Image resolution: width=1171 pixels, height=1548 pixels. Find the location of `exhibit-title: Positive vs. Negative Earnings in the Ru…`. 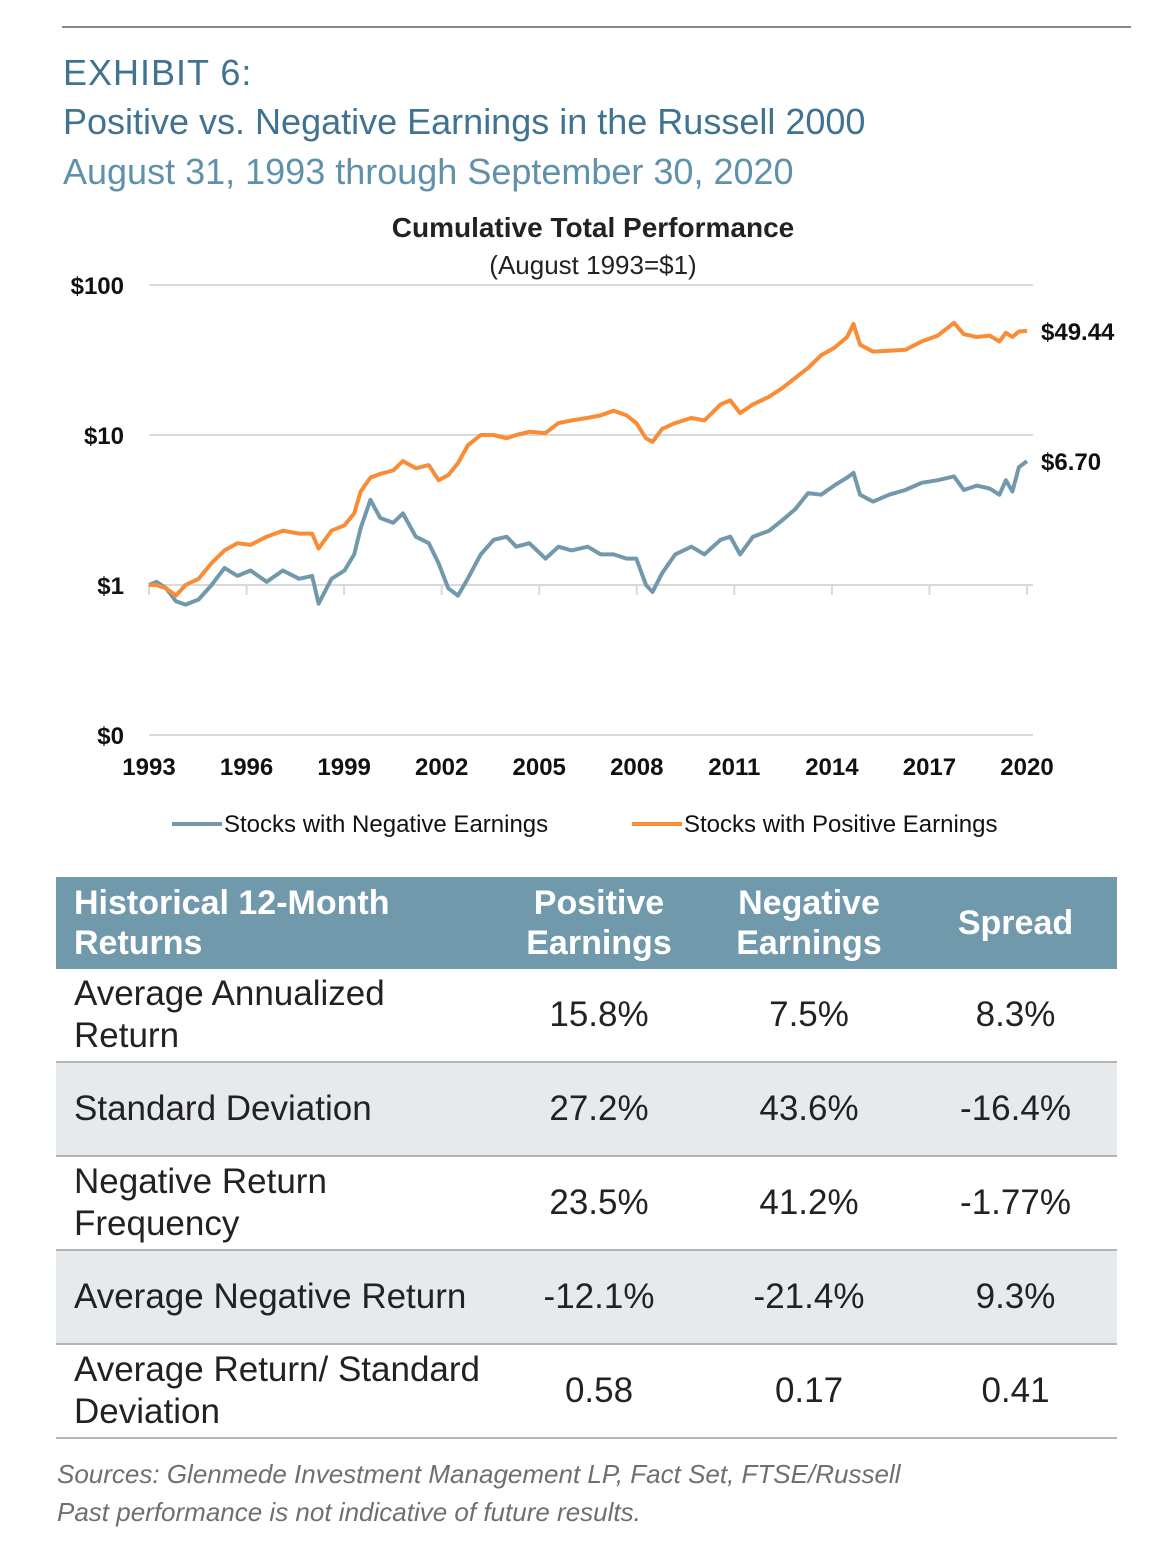

exhibit-title: Positive vs. Negative Earnings in the Ru… is located at coordinates (464, 121).